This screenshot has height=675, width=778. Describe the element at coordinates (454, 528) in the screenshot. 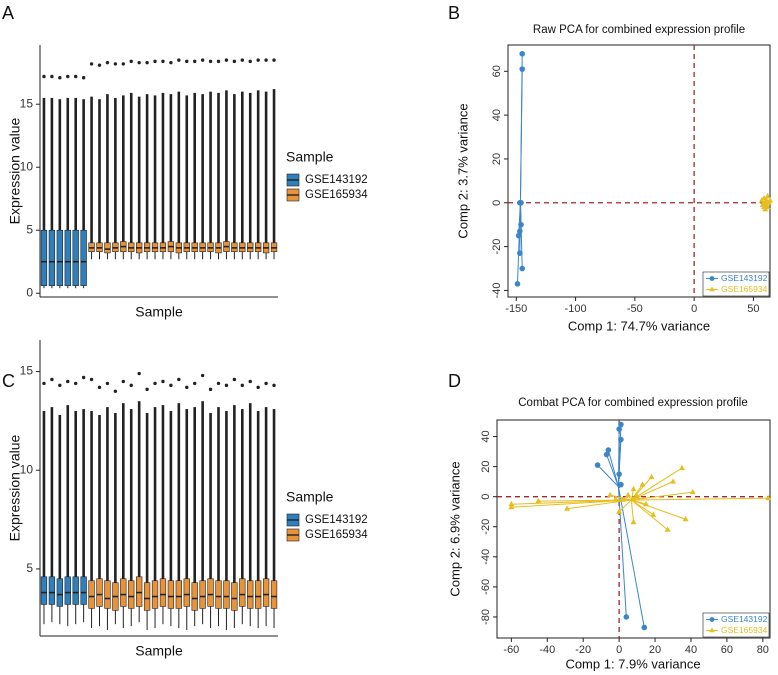

I see `y-axis-label: Comp 2: 6.9% variance` at that location.